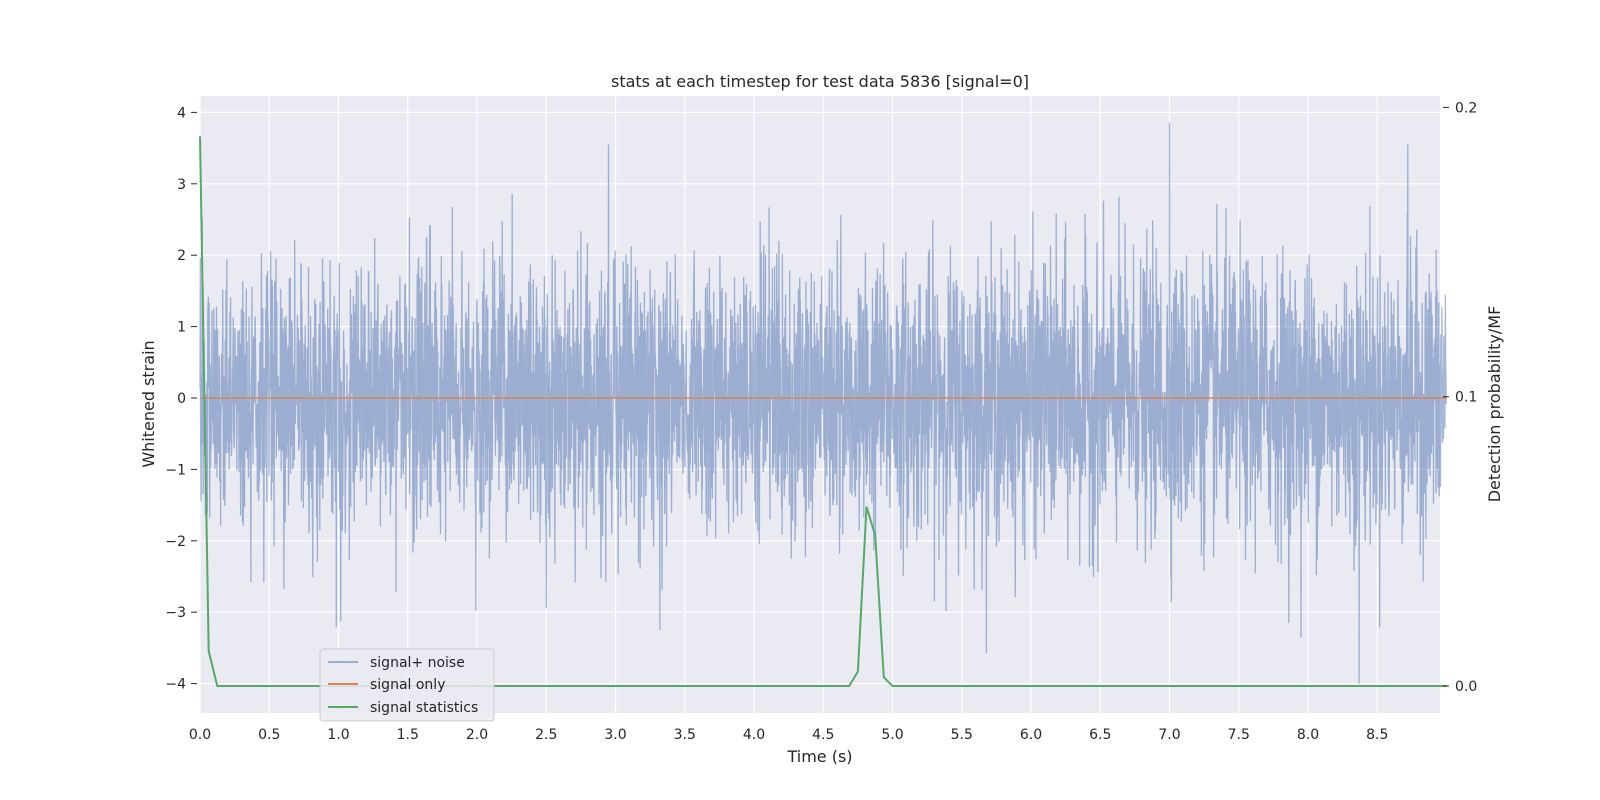  Describe the element at coordinates (408, 735) in the screenshot. I see `x-tick-label: 1.5` at that location.